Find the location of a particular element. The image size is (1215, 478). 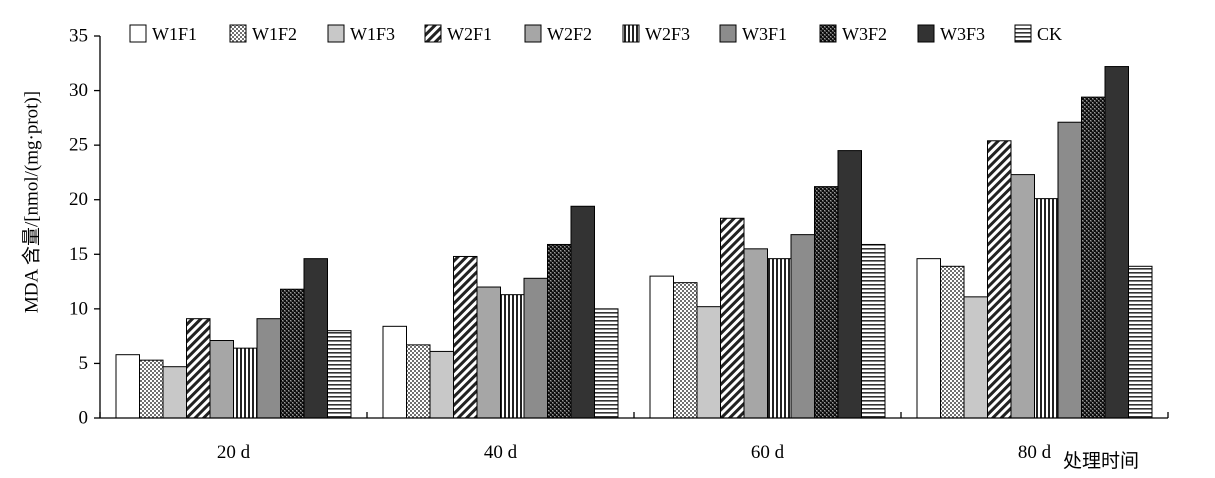

bar-w2f2-20d is located at coordinates (221, 379).